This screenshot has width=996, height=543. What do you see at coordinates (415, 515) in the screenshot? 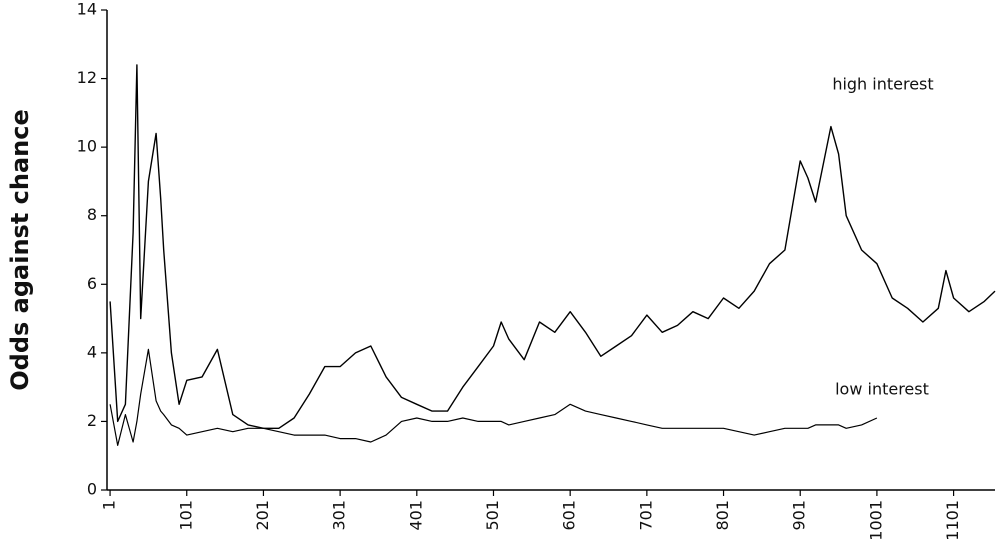
I see `x-tick-label: 401` at bounding box center [415, 515].